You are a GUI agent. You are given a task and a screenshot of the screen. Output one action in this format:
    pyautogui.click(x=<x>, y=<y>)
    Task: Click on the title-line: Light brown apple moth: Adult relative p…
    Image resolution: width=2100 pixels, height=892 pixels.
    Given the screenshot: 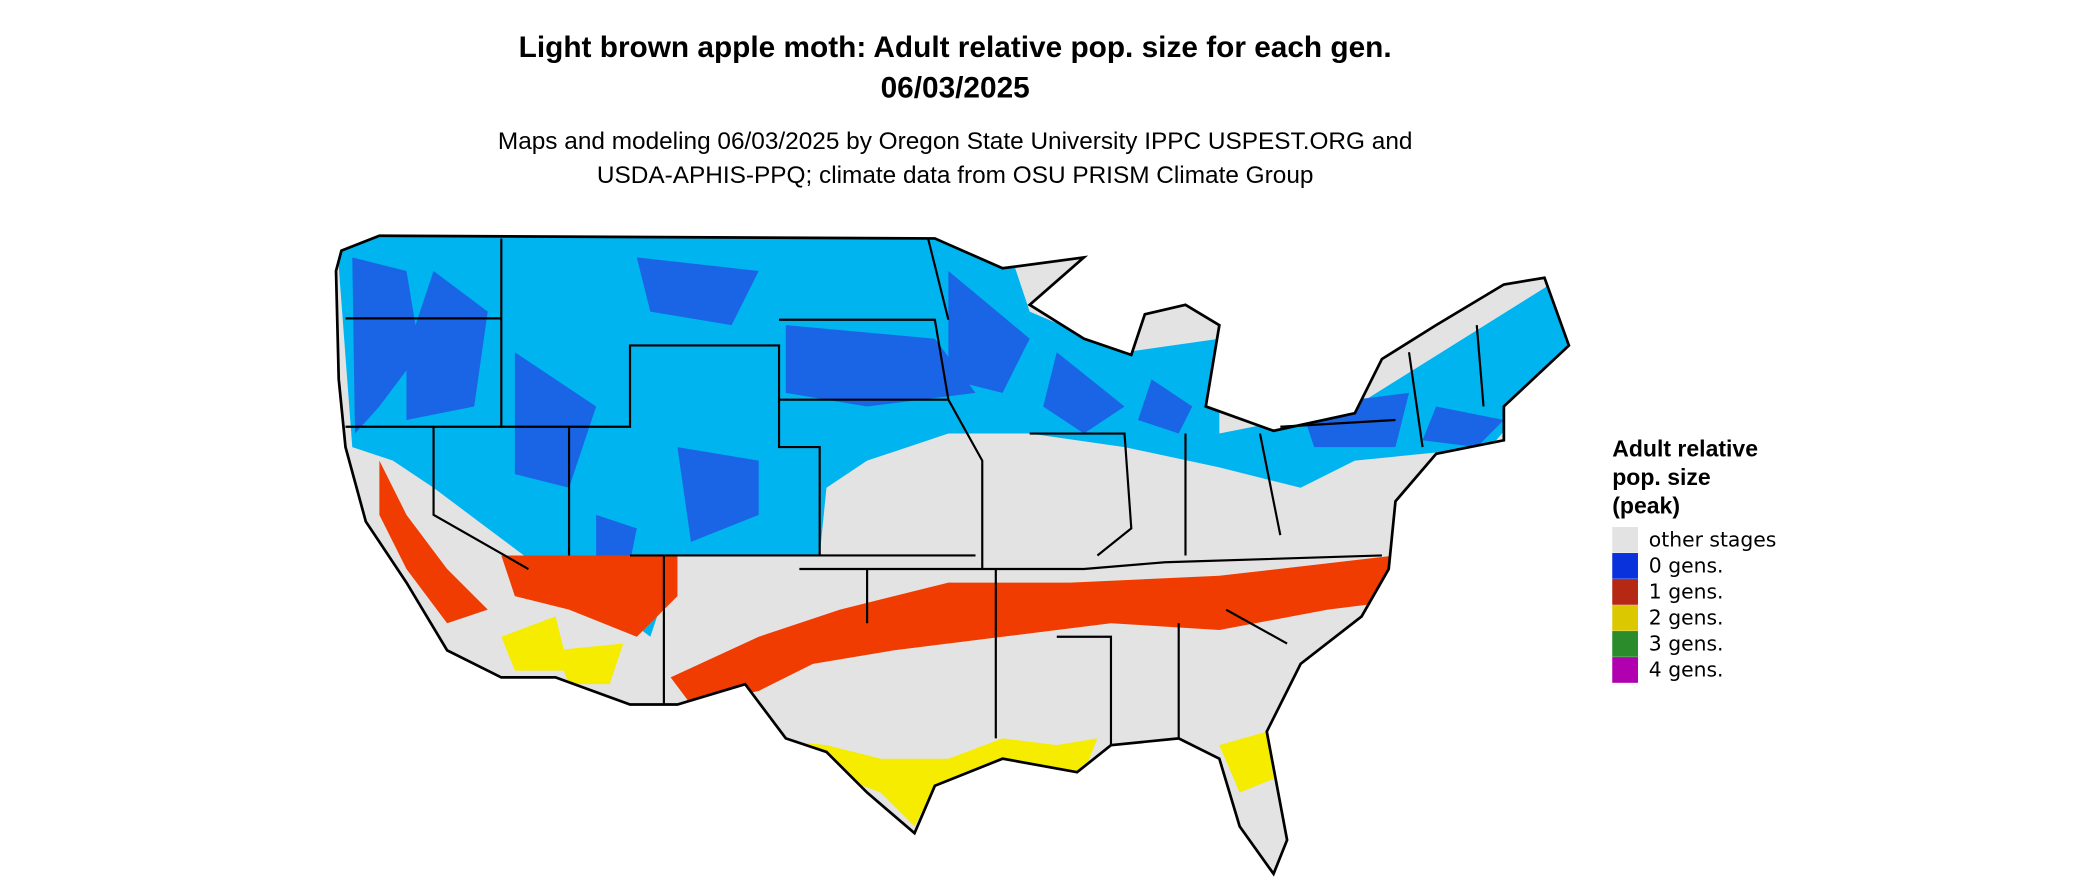 What is the action you would take?
    pyautogui.click(x=955, y=47)
    